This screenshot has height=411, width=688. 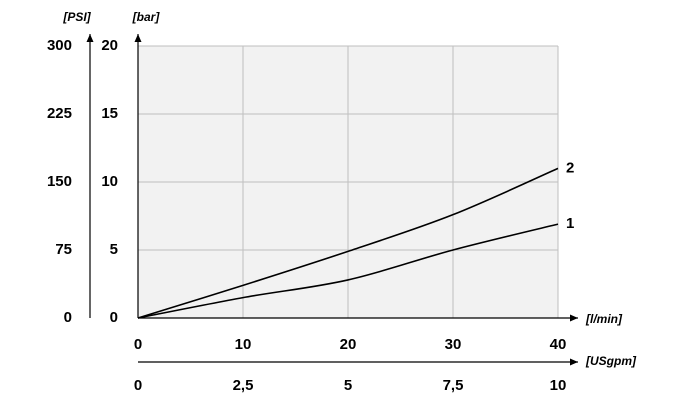 I want to click on y-tick-label: 20, so click(x=109, y=45).